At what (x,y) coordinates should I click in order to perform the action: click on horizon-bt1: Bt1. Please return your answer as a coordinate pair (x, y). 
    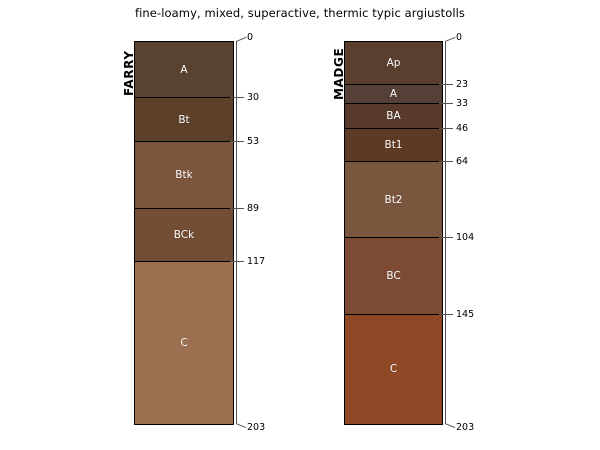
    Looking at the image, I should click on (393, 145).